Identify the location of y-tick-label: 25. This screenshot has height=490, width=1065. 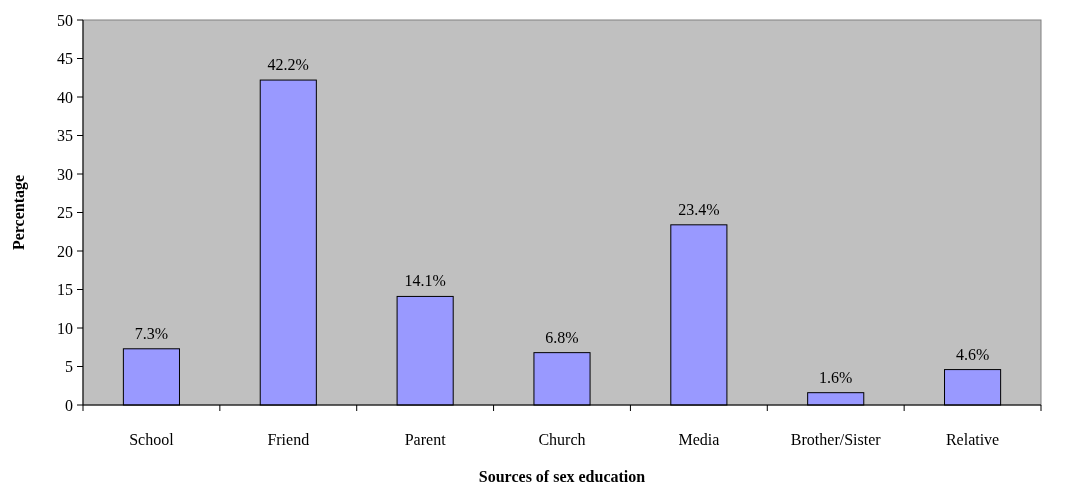
(65, 213).